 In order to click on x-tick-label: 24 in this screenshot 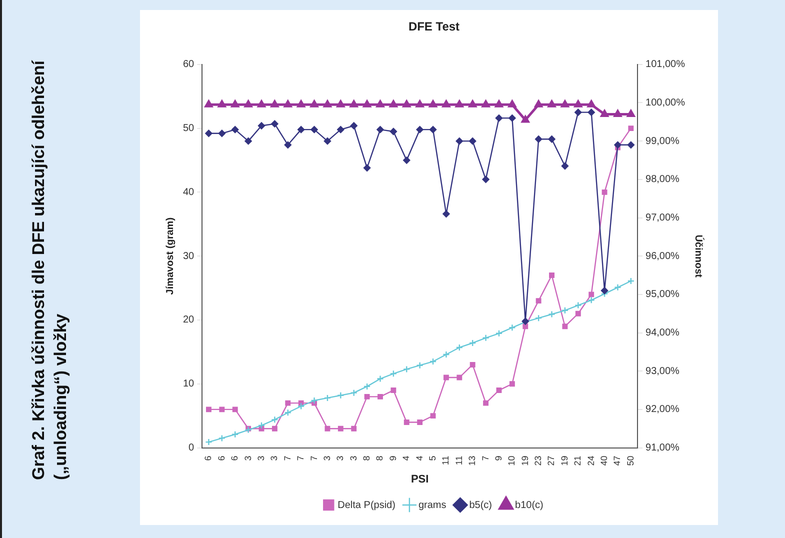, I will do `click(591, 461)`.